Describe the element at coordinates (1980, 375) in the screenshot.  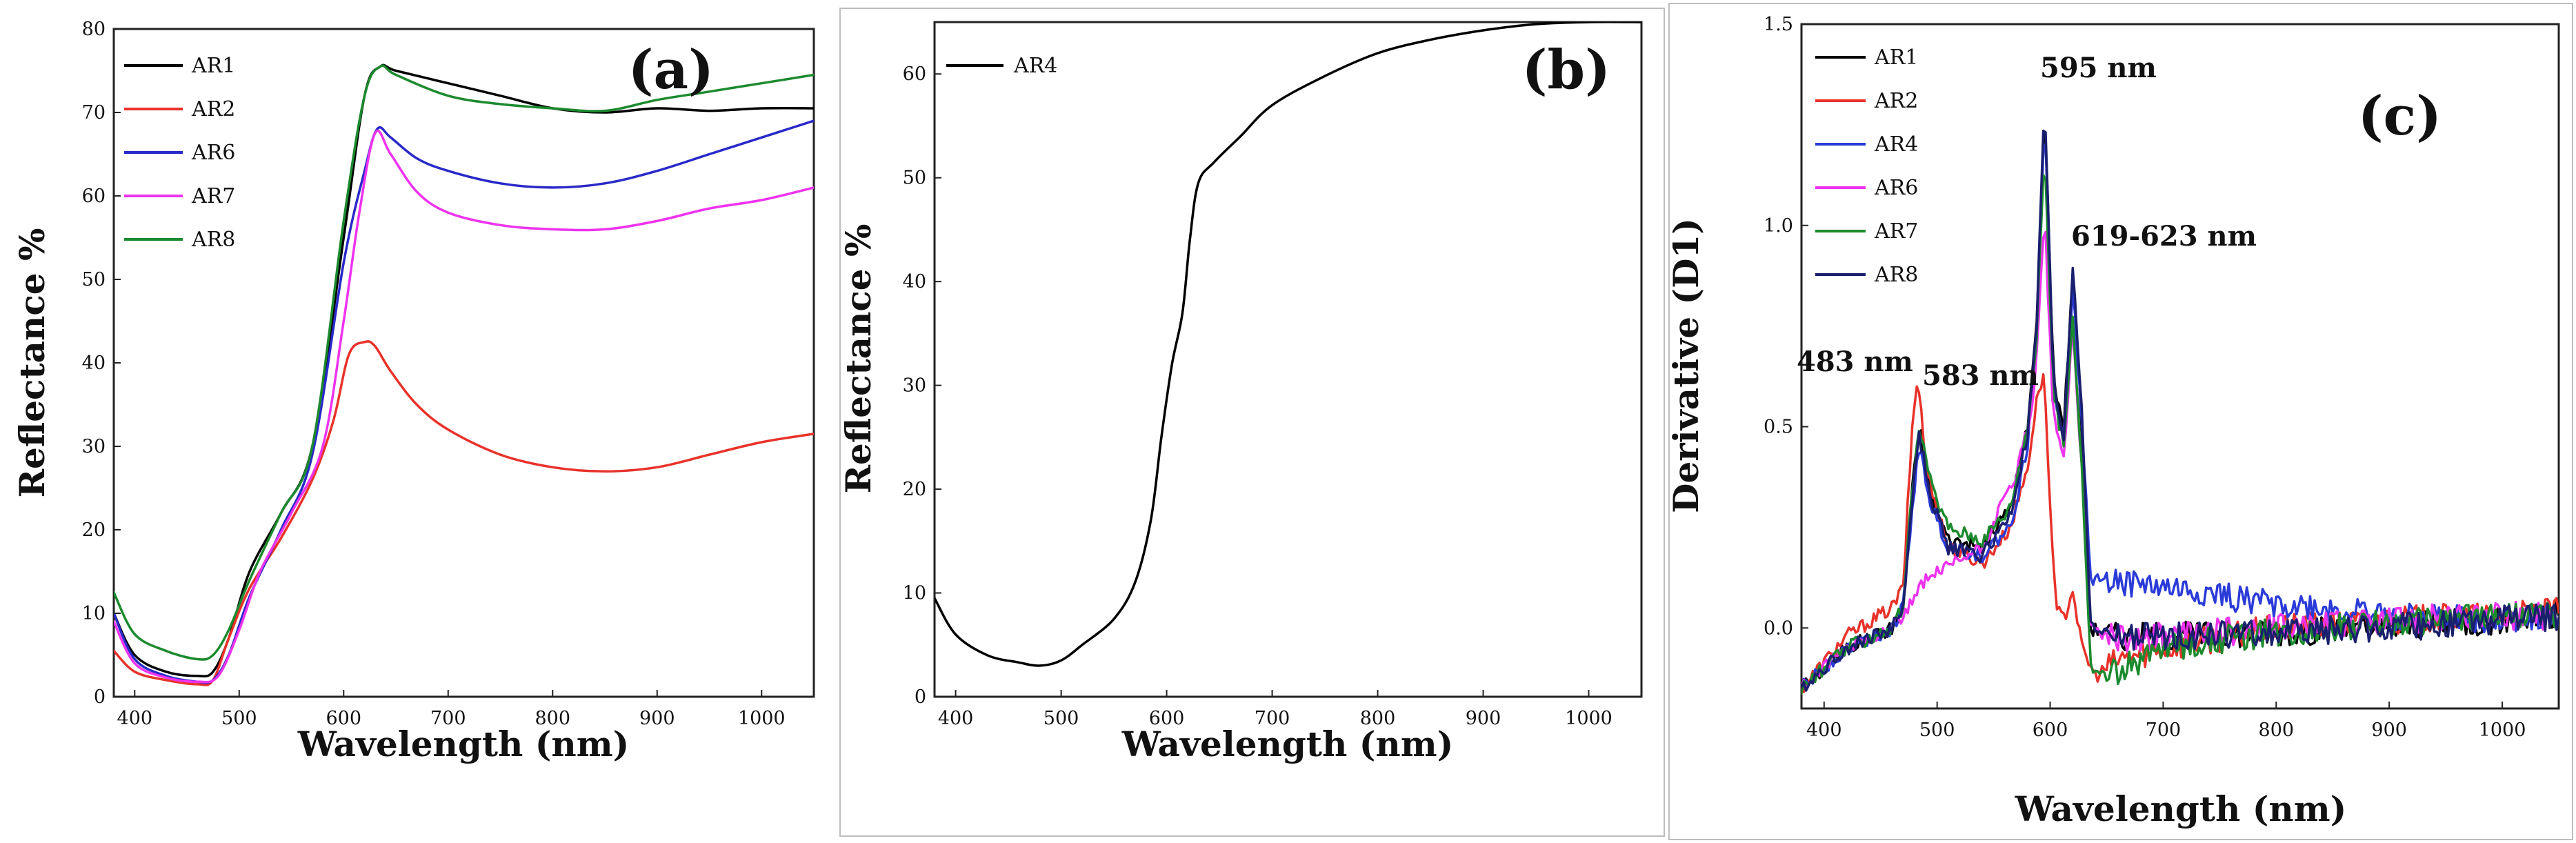
I see `panel-c-annotation-583nm: 583 nm` at that location.